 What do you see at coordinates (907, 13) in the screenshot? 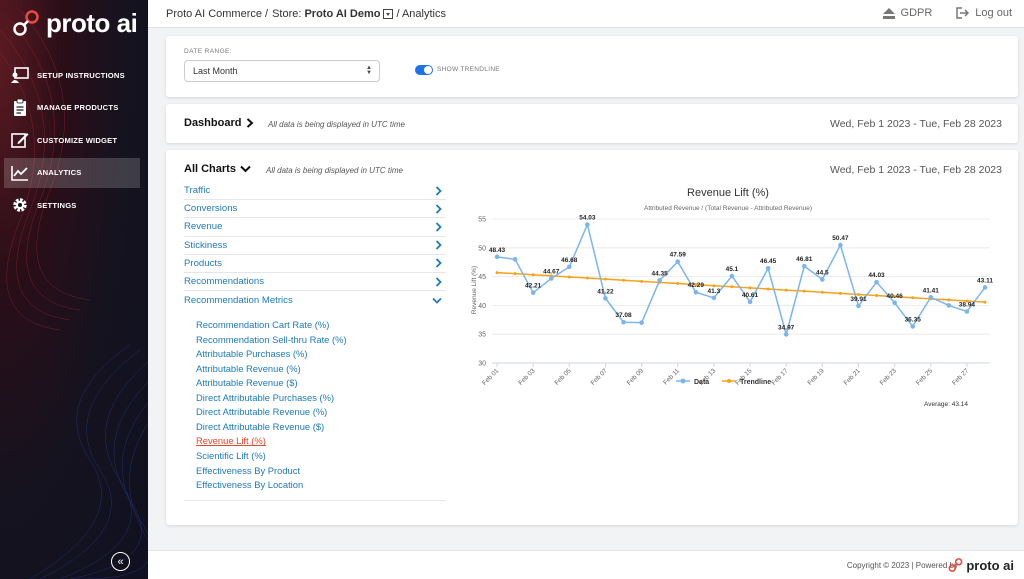
I see `gdpr-link: GDPR` at bounding box center [907, 13].